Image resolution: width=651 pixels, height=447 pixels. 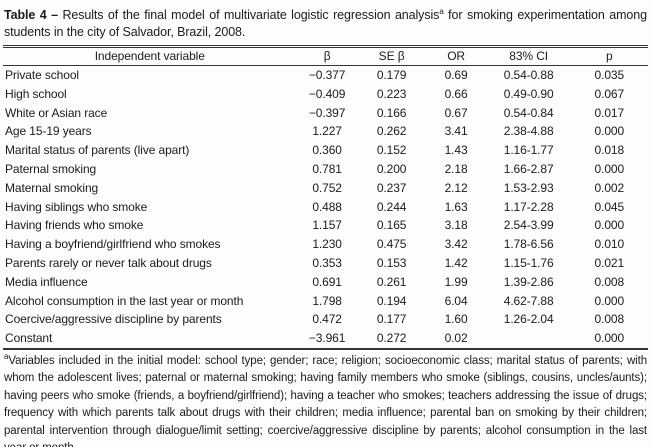 What do you see at coordinates (528, 262) in the screenshot?
I see `value-cell: 1.15-1.76` at bounding box center [528, 262].